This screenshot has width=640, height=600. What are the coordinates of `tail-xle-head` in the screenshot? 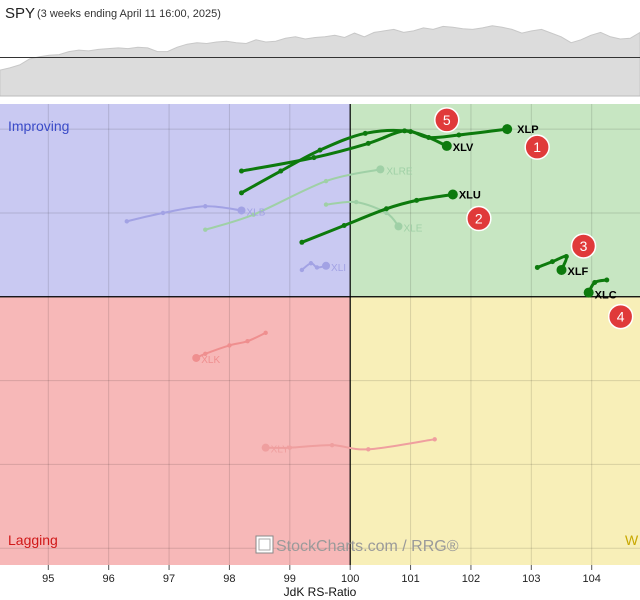 It's located at (398, 226).